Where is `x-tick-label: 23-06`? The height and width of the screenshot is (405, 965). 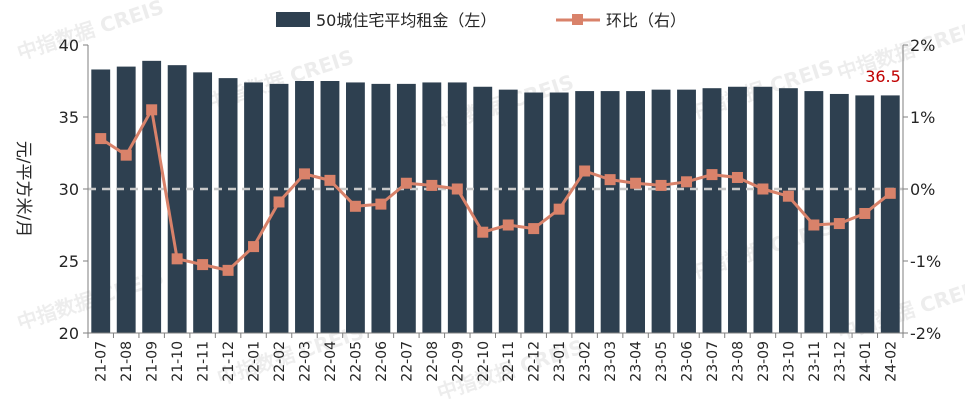 x-tick-label: 23-06 is located at coordinates (688, 361).